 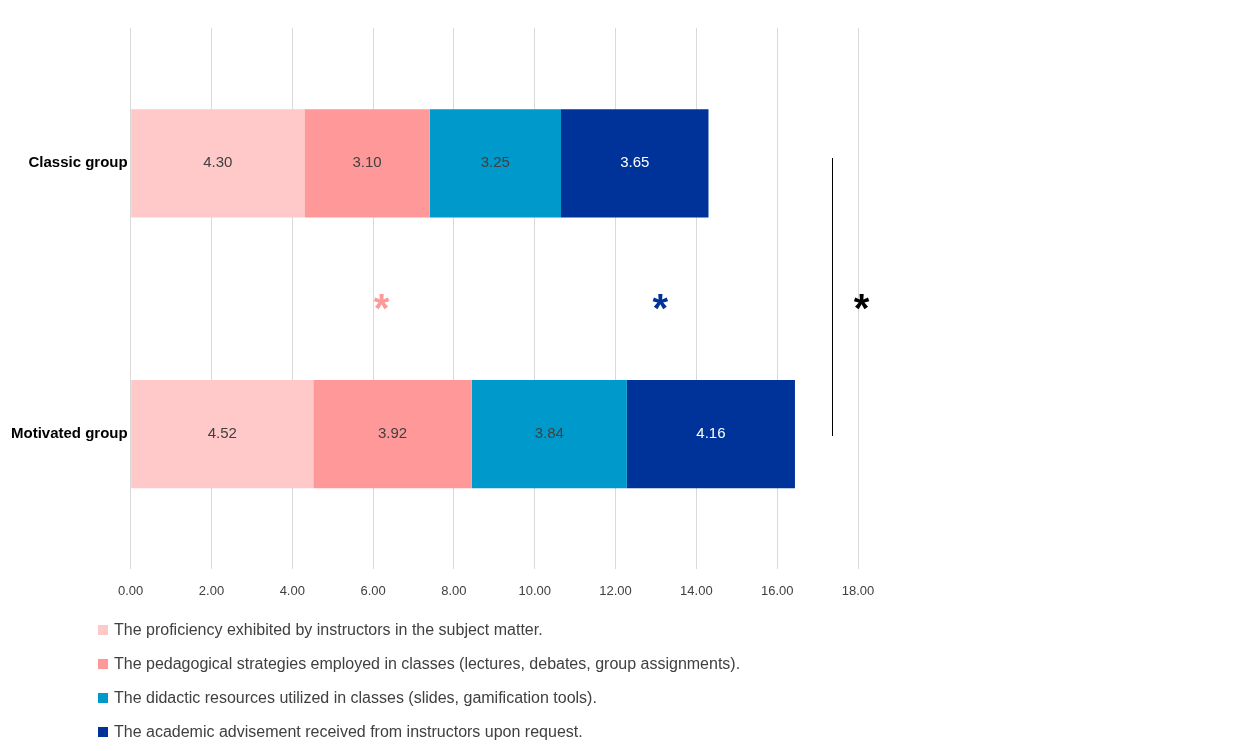 I want to click on x-tick-label: 6.00, so click(x=373, y=590).